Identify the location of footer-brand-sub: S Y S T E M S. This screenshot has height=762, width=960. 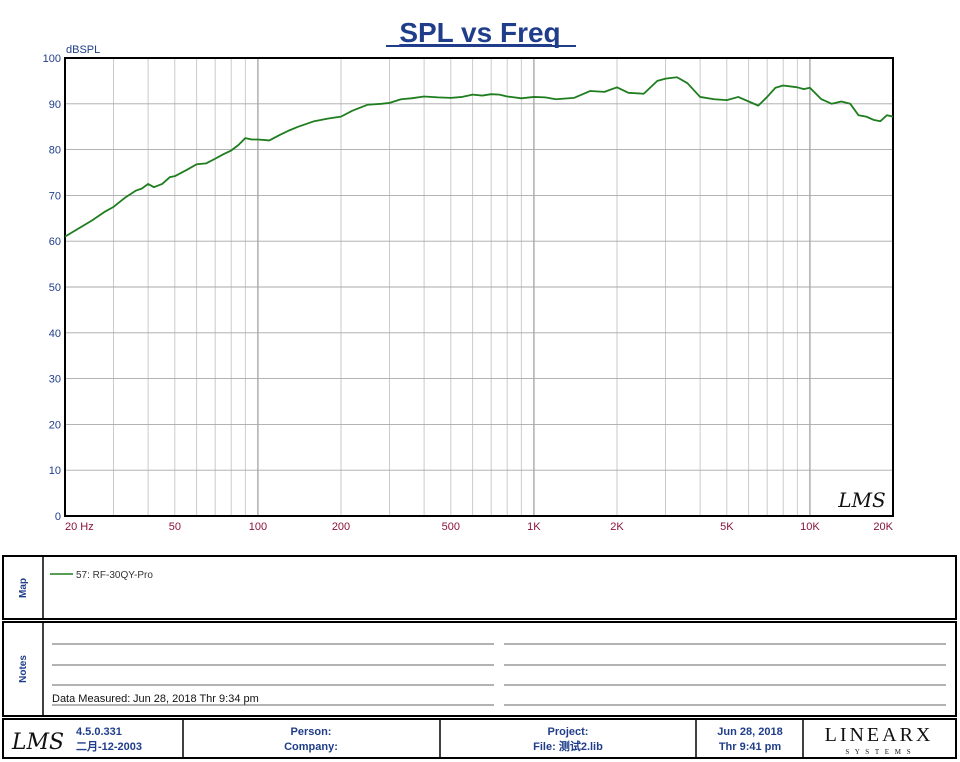
(878, 752).